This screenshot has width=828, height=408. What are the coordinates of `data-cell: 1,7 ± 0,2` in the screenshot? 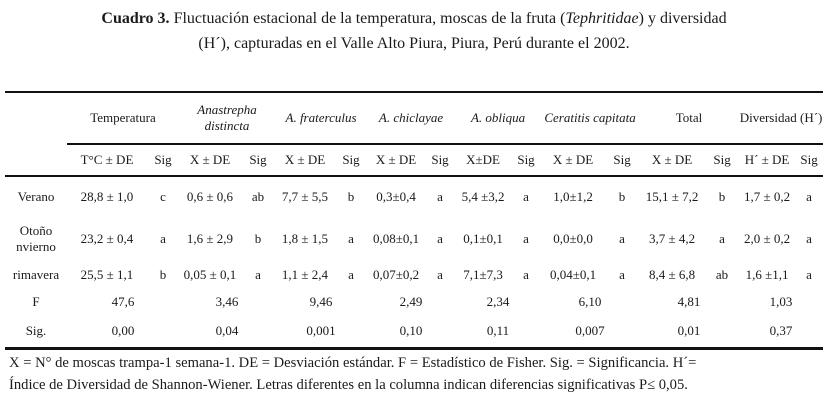 It's located at (767, 196).